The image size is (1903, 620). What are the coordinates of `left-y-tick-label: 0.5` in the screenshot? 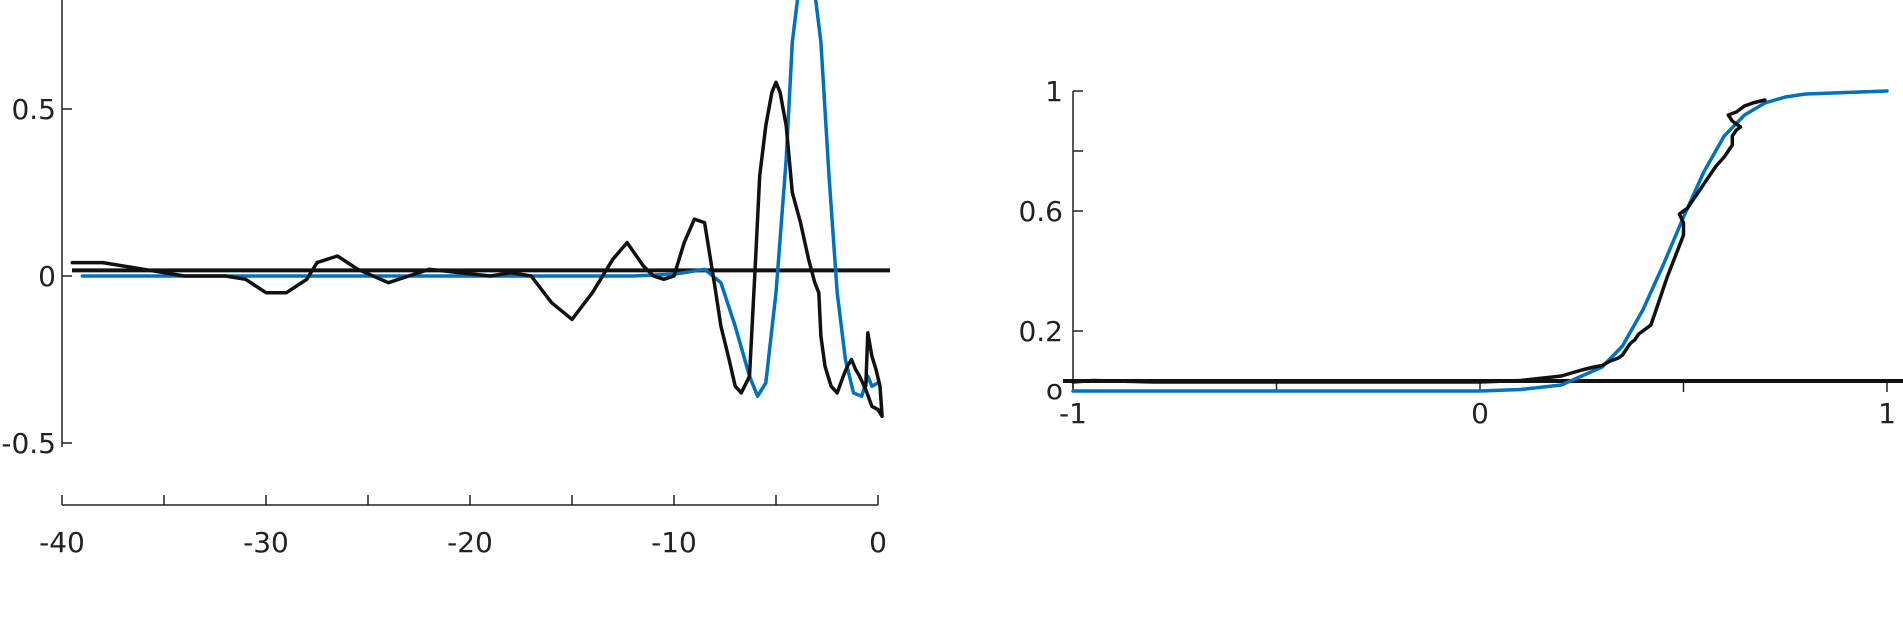 It's located at (33, 109).